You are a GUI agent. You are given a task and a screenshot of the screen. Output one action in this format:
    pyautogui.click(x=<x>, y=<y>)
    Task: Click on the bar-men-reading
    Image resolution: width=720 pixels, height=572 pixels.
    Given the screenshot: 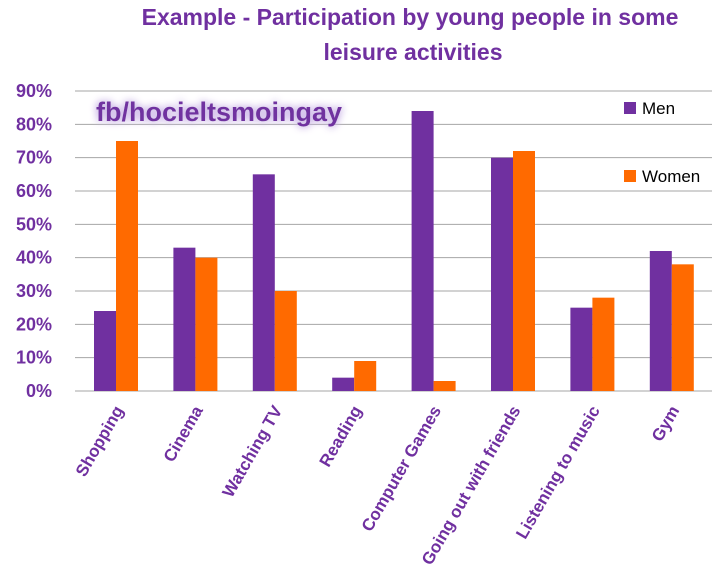 What is the action you would take?
    pyautogui.click(x=343, y=384)
    